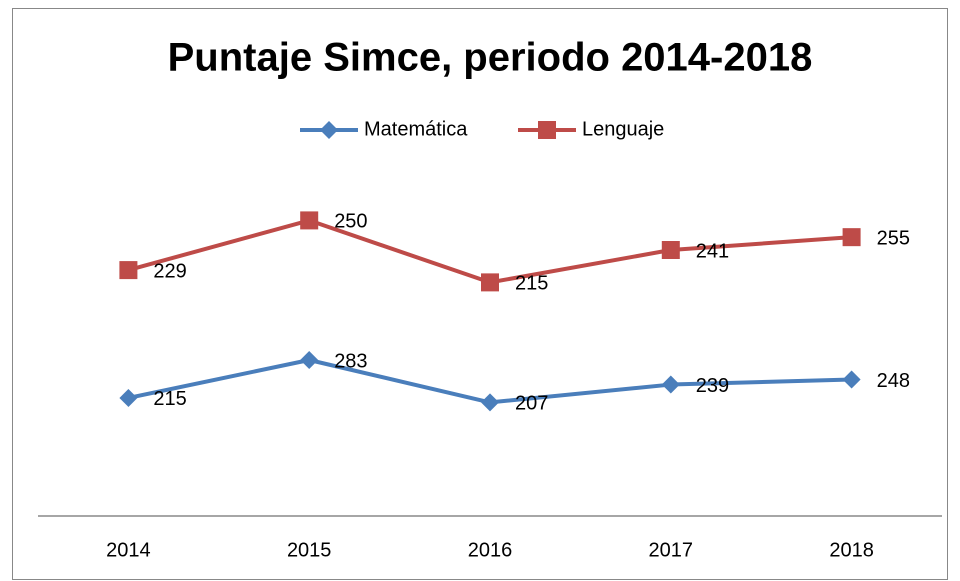 Image resolution: width=960 pixels, height=581 pixels. Describe the element at coordinates (623, 129) in the screenshot. I see `legend-label: Lenguaje` at that location.